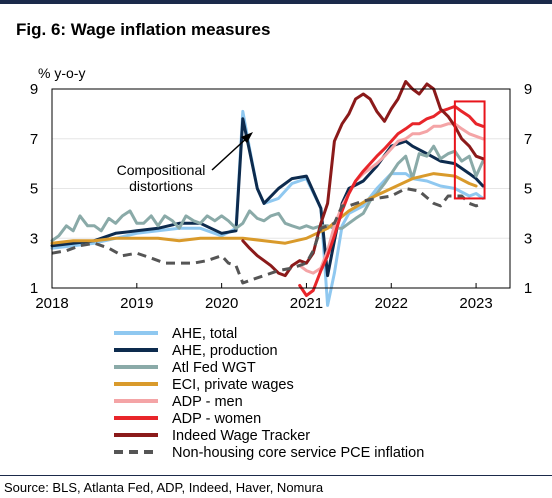  I want to click on legend-label: ECI, private wages, so click(233, 385).